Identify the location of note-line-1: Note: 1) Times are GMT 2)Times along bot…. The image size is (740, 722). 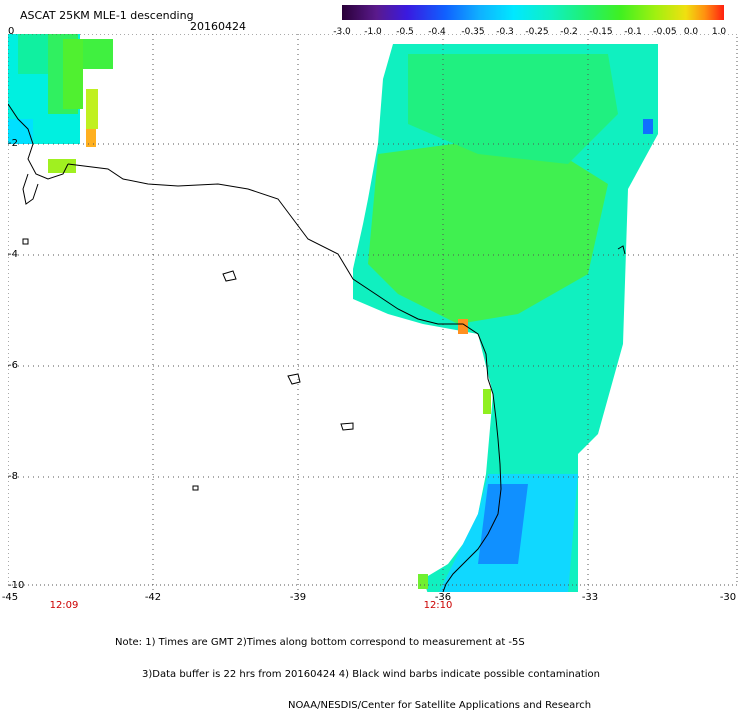
(320, 642).